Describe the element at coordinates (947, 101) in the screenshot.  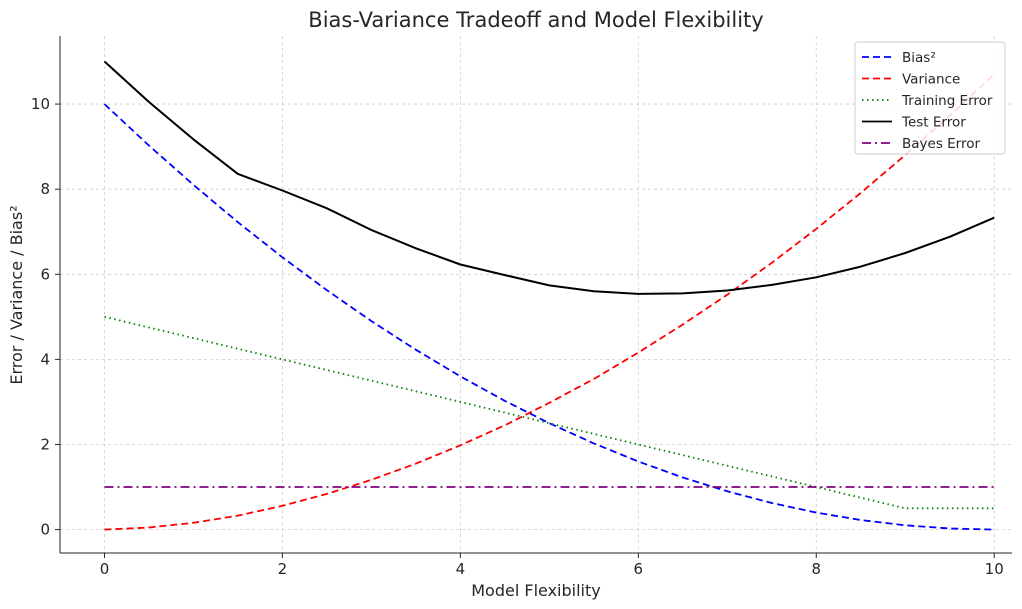
I see `legend-label-training-error: Training Error` at that location.